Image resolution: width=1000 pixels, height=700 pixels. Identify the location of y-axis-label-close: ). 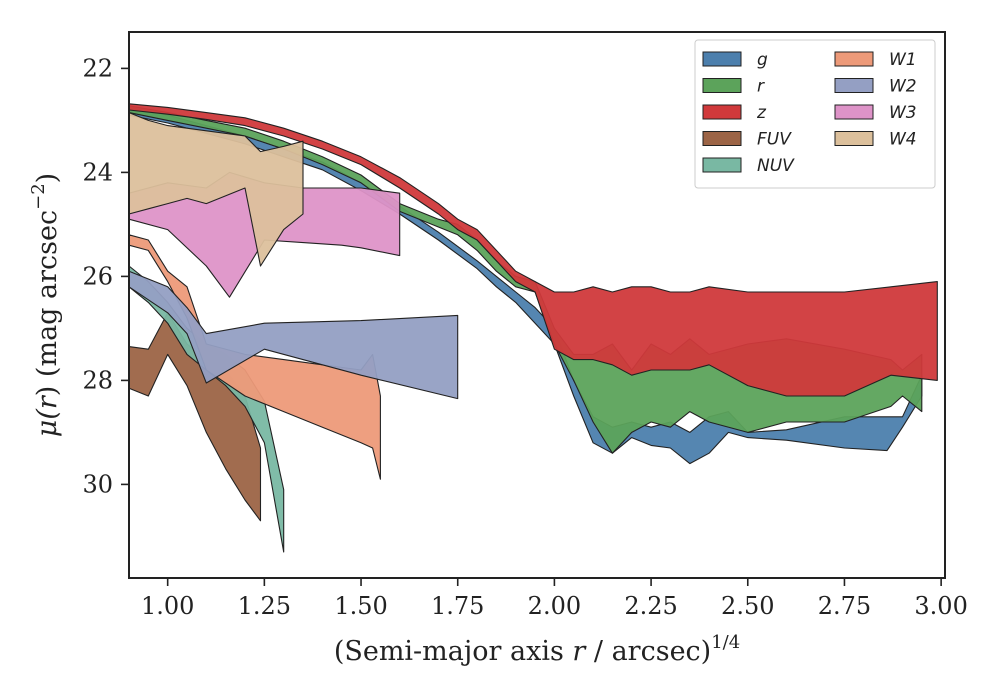
(47, 178).